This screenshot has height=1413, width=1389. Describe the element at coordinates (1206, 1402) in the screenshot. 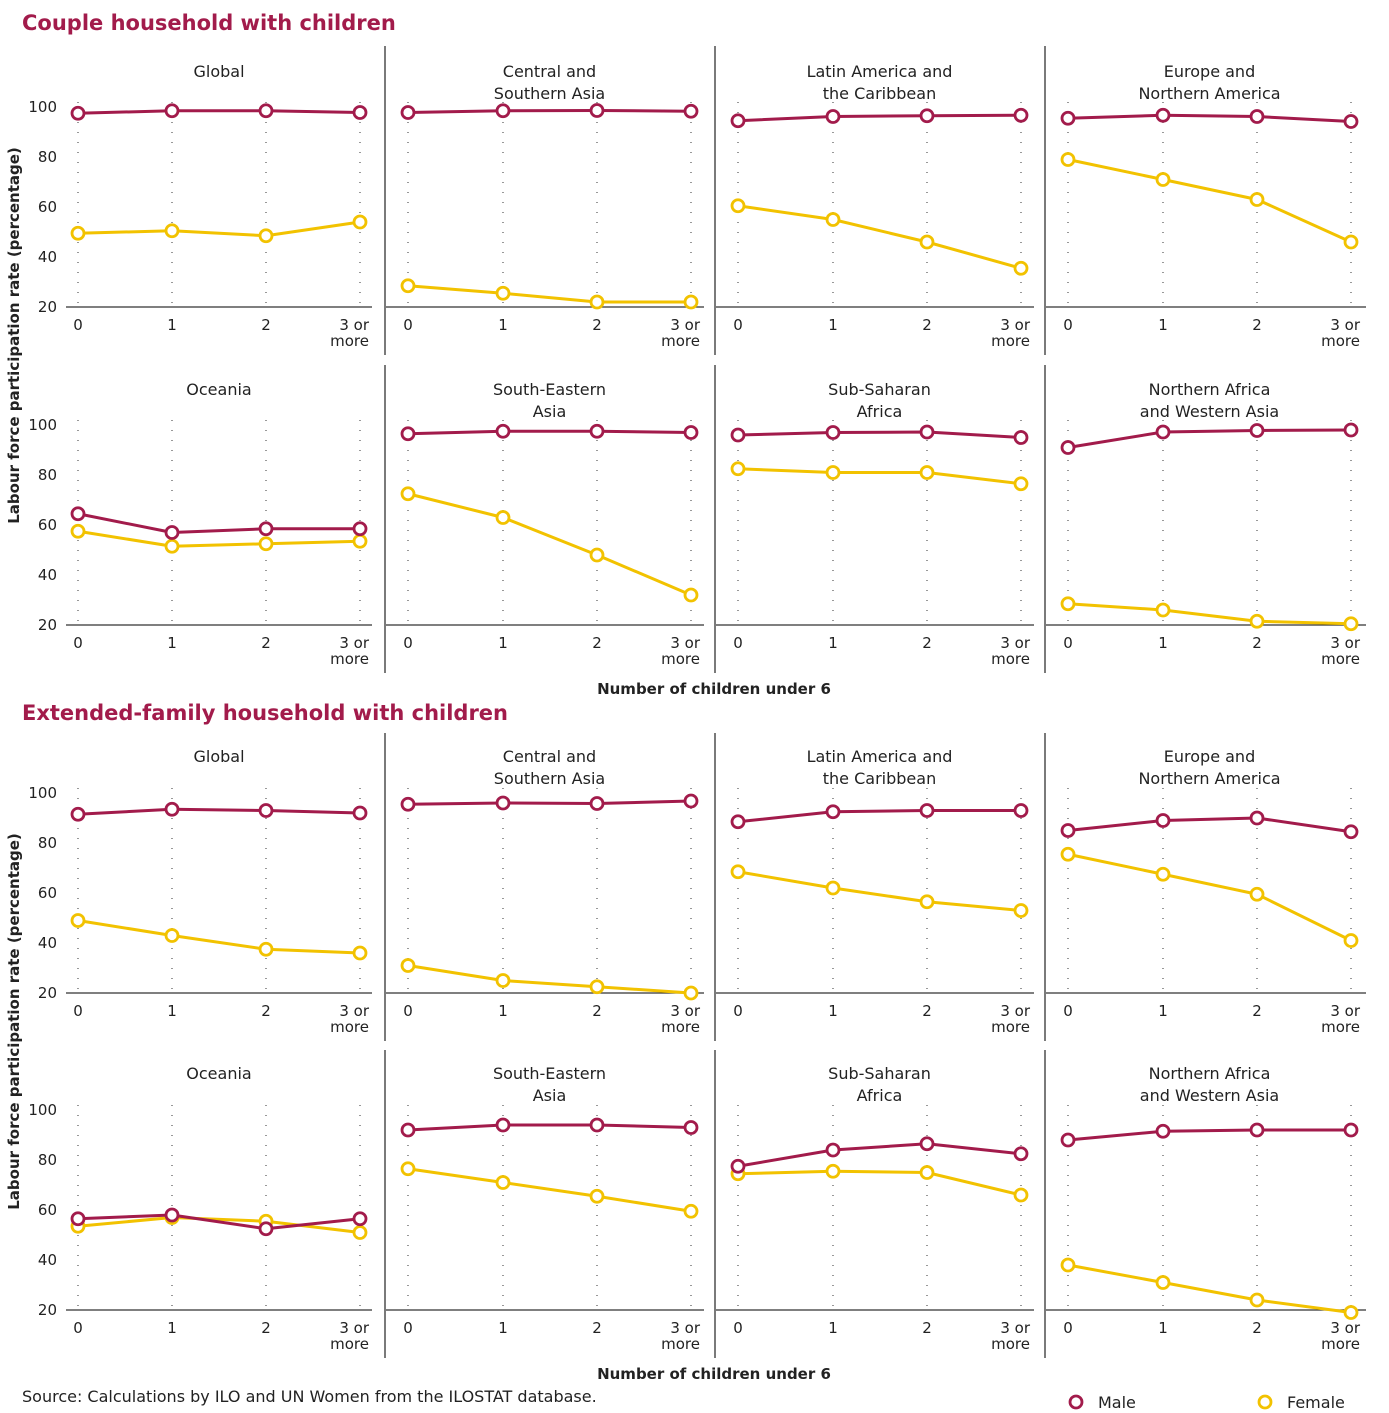

I see `legend: Male Female` at that location.